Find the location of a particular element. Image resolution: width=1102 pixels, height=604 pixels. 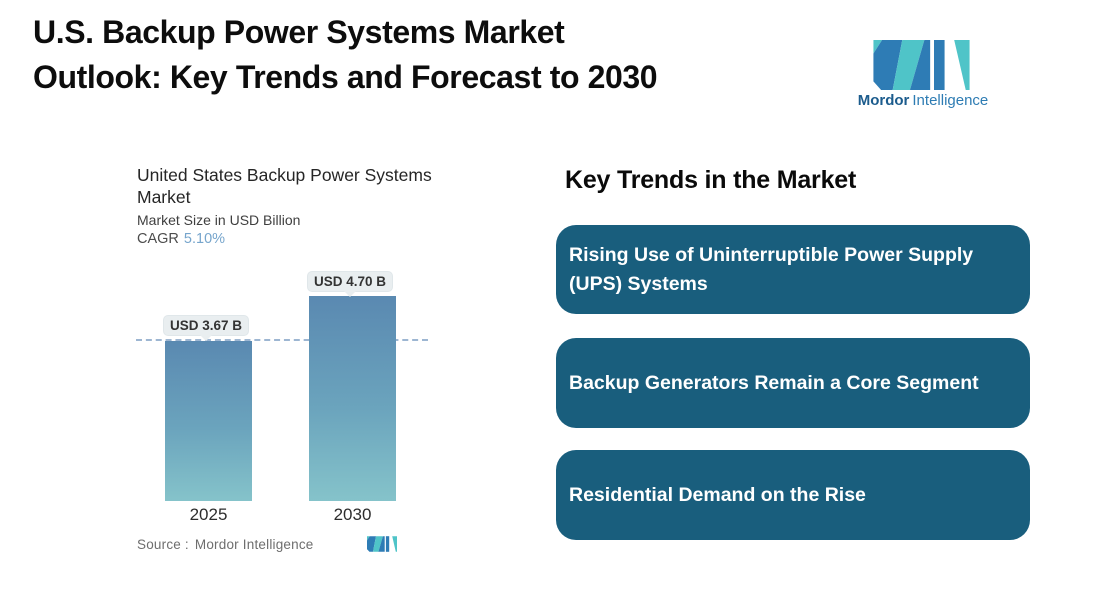

brand-logo: Mordor Intelligence is located at coordinates (923, 74).